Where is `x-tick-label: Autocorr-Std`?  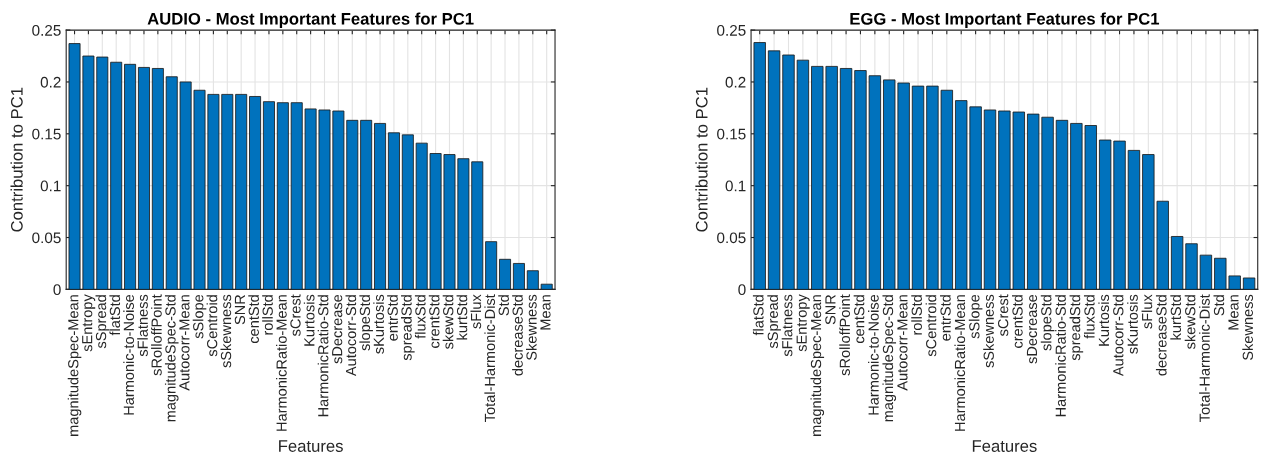
x-tick-label: Autocorr-Std is located at coordinates (1118, 336).